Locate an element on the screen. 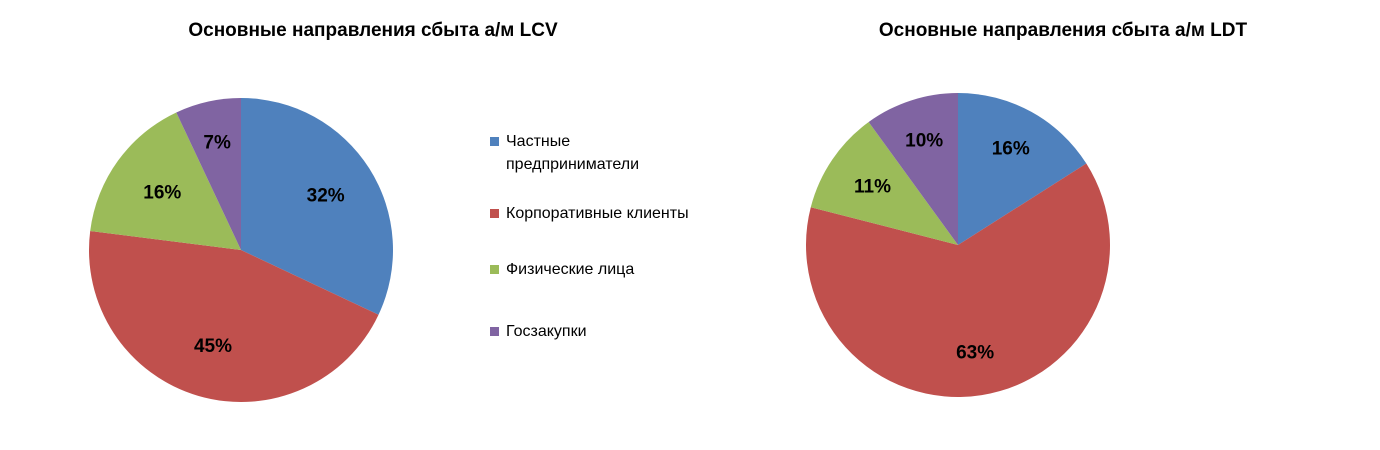 The image size is (1380, 450). legend-item-chastnye: Частные предприниматели is located at coordinates (588, 153).